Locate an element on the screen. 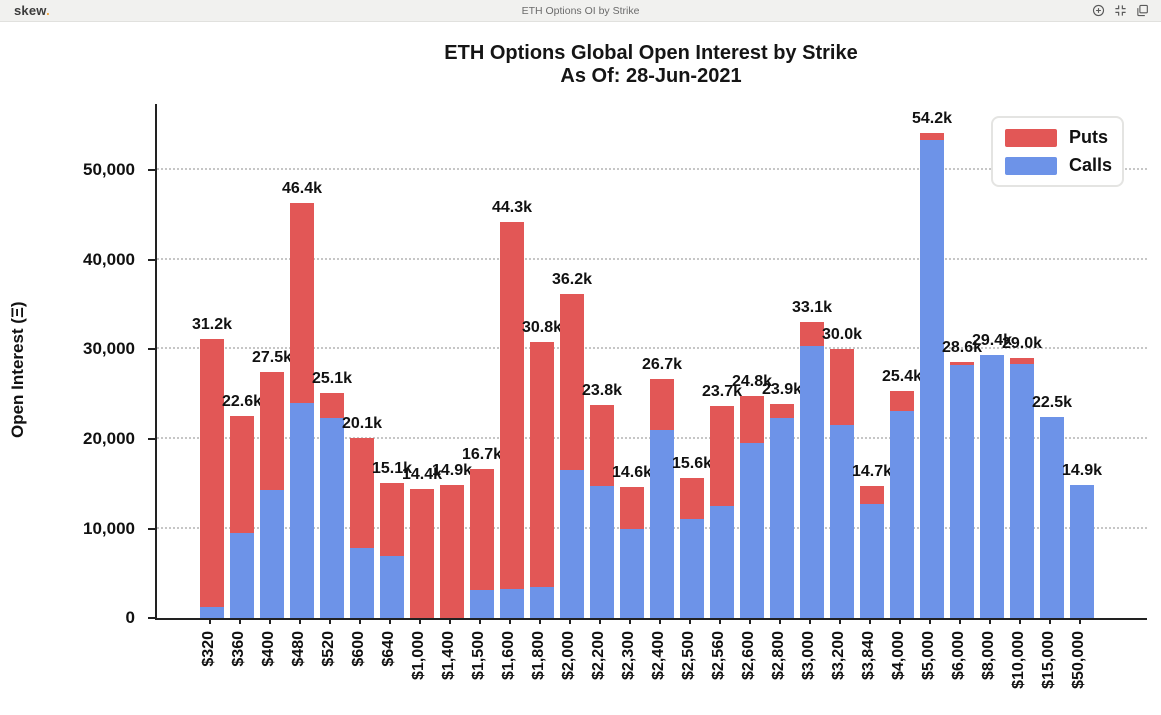  bar-$2,500 is located at coordinates (692, 548).